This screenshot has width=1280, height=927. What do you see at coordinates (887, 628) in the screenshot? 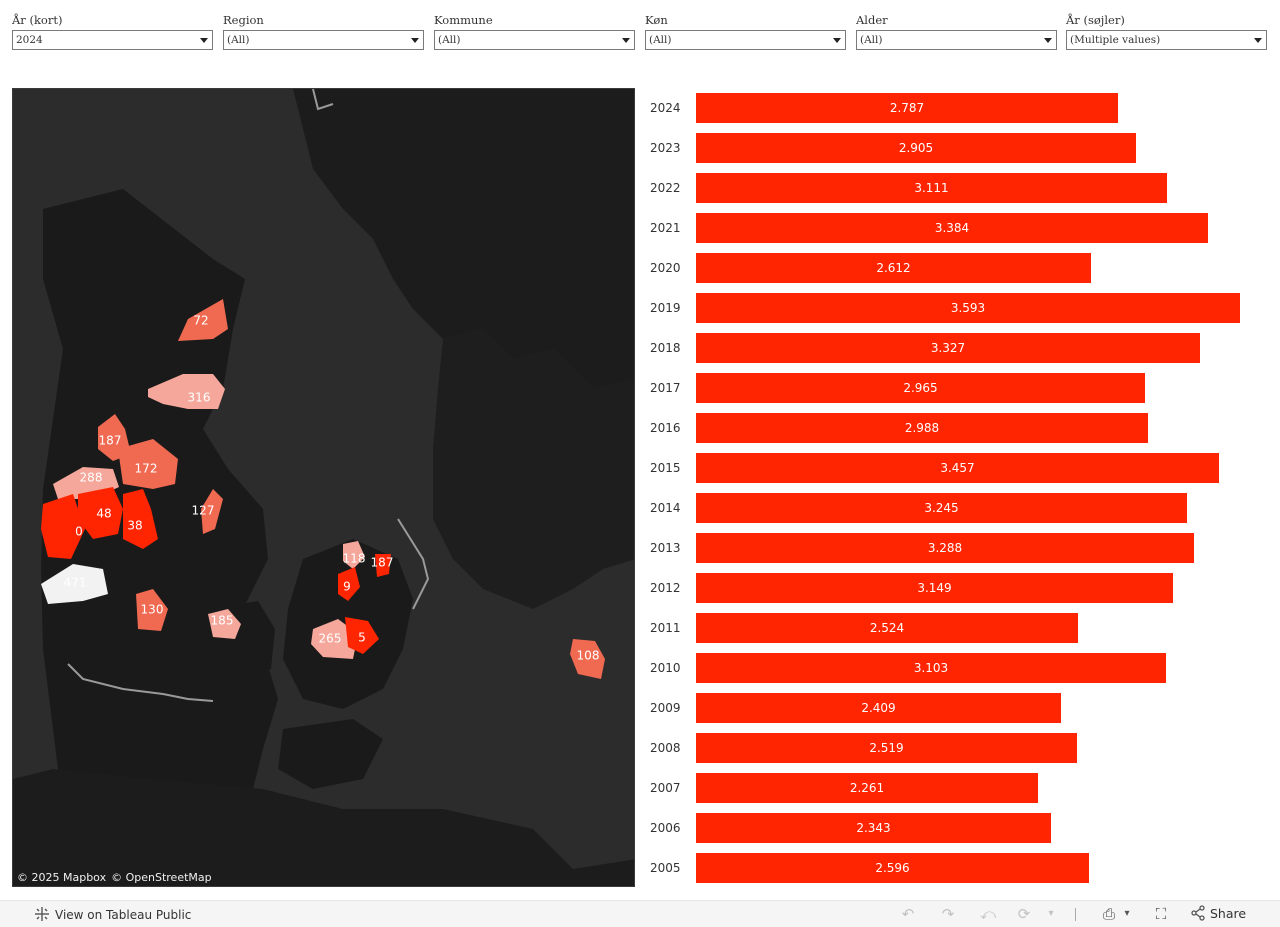
I see `bar: 2.524` at bounding box center [887, 628].